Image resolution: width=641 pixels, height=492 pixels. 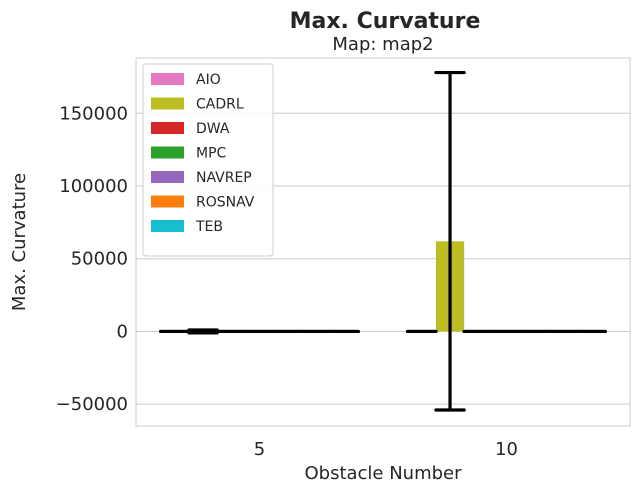 I want to click on x-tick-label: 10, so click(x=506, y=449).